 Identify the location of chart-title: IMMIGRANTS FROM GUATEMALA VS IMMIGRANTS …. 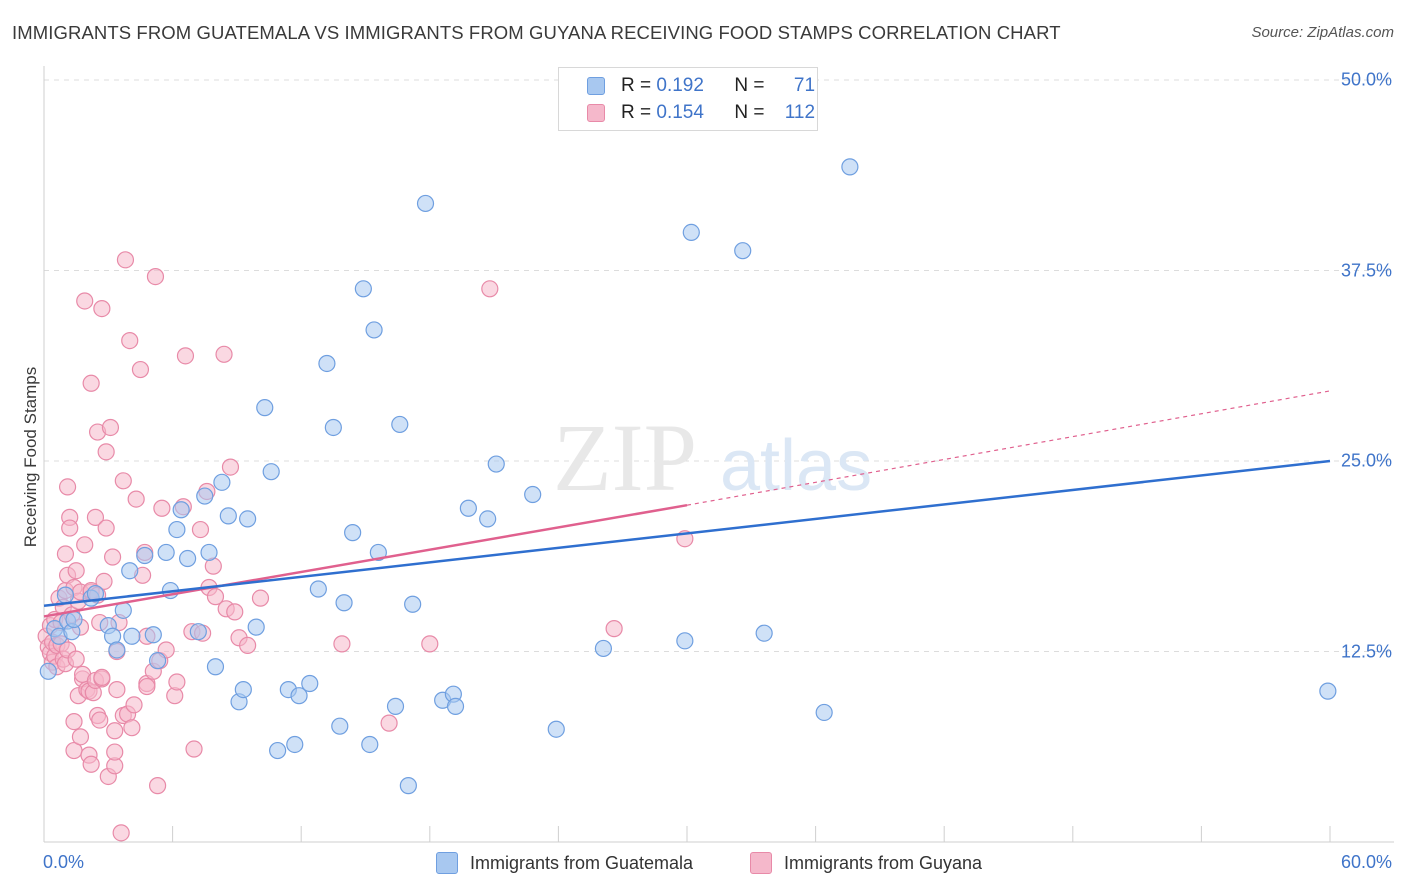
(536, 32).